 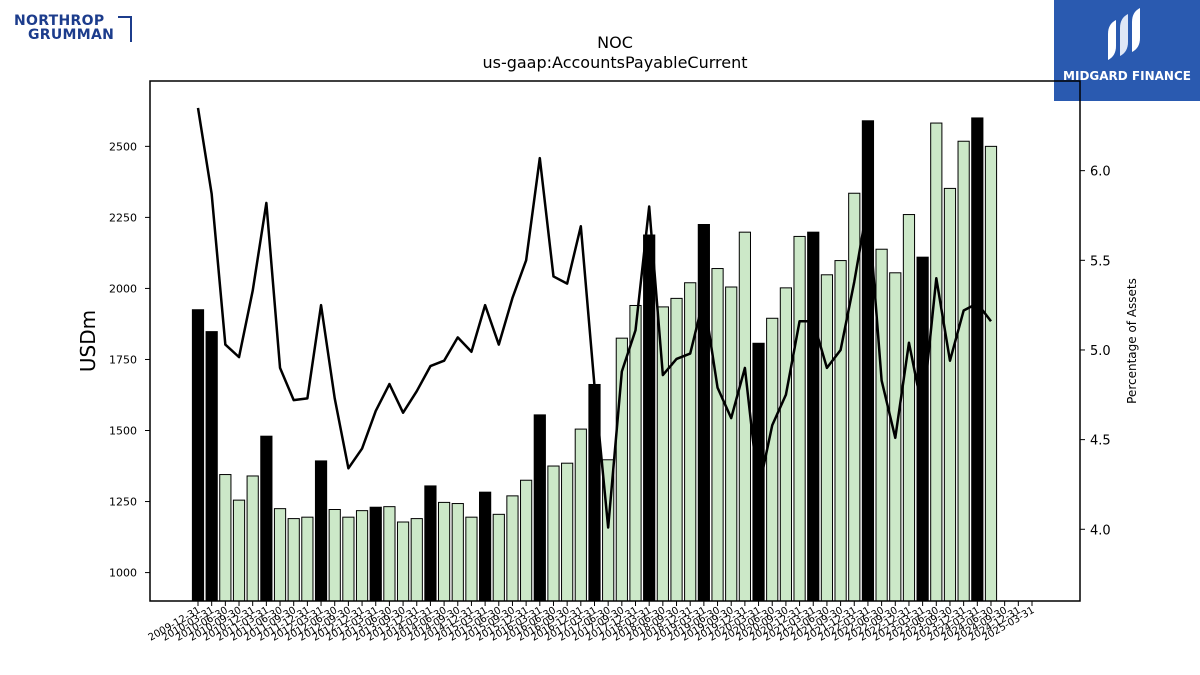 What do you see at coordinates (1100, 351) in the screenshot?
I see `y2-tick-label: 5.0` at bounding box center [1100, 351].